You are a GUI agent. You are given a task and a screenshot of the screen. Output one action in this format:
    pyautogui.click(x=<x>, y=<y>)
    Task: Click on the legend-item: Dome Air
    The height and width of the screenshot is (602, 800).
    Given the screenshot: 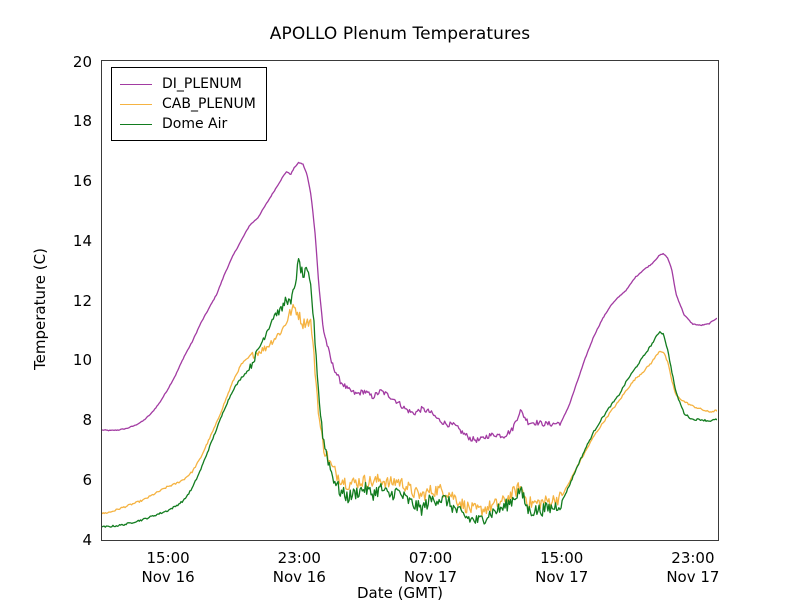 What is the action you would take?
    pyautogui.click(x=188, y=124)
    